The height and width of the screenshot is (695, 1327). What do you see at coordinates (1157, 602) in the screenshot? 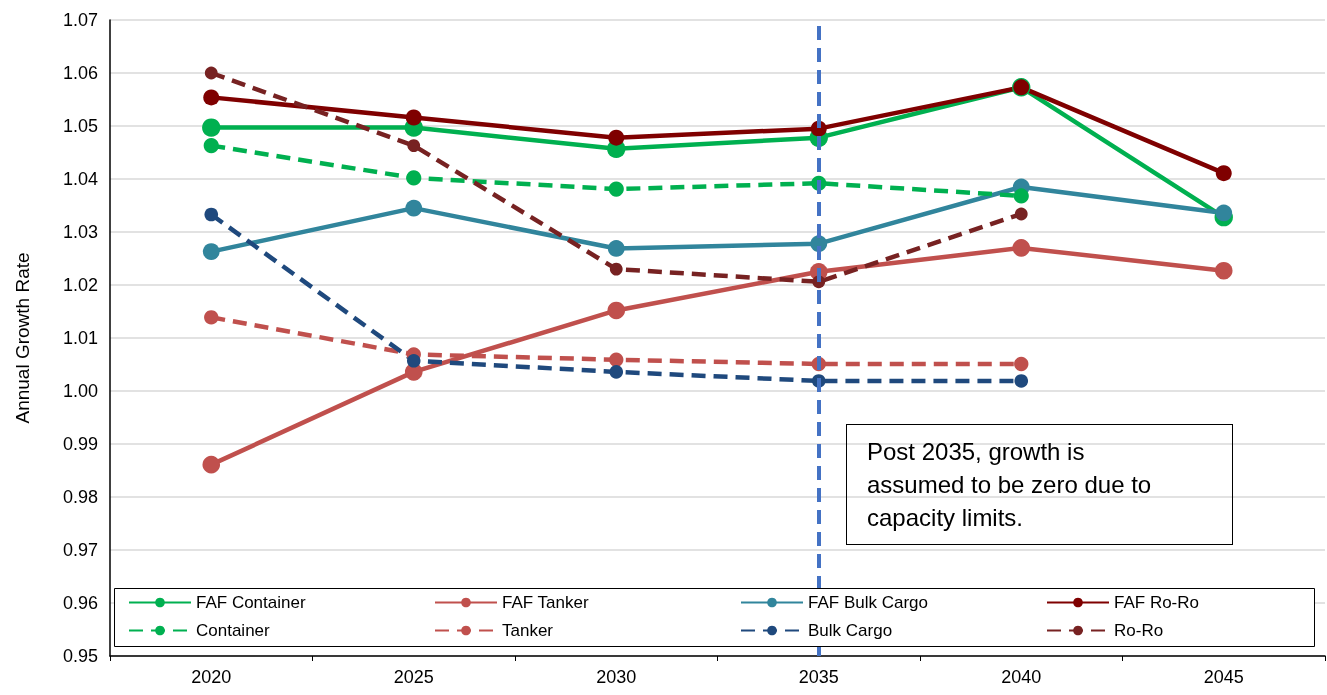
I see `legend-label: FAF Ro-Ro` at bounding box center [1157, 602].